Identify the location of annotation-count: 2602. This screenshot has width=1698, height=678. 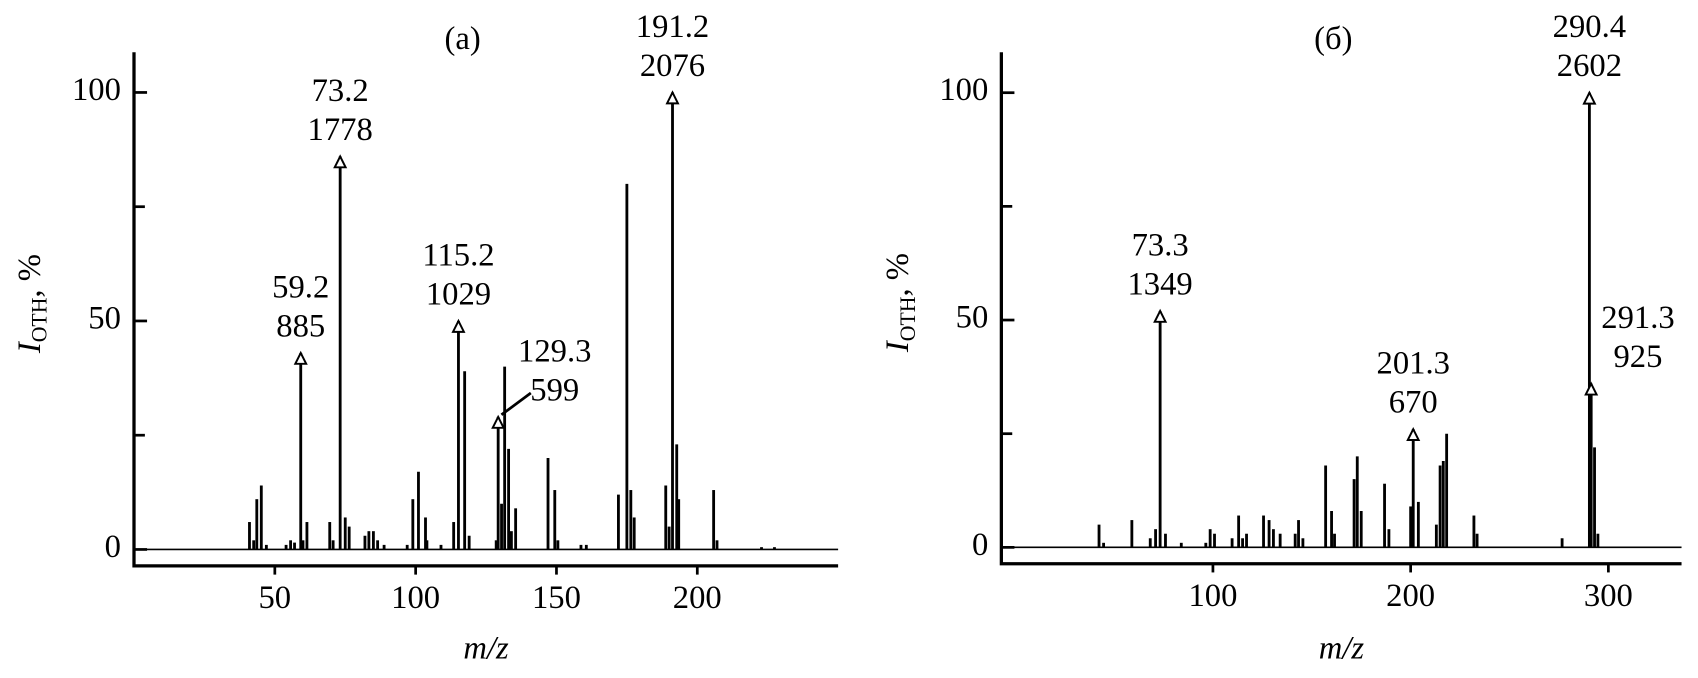
(1589, 66).